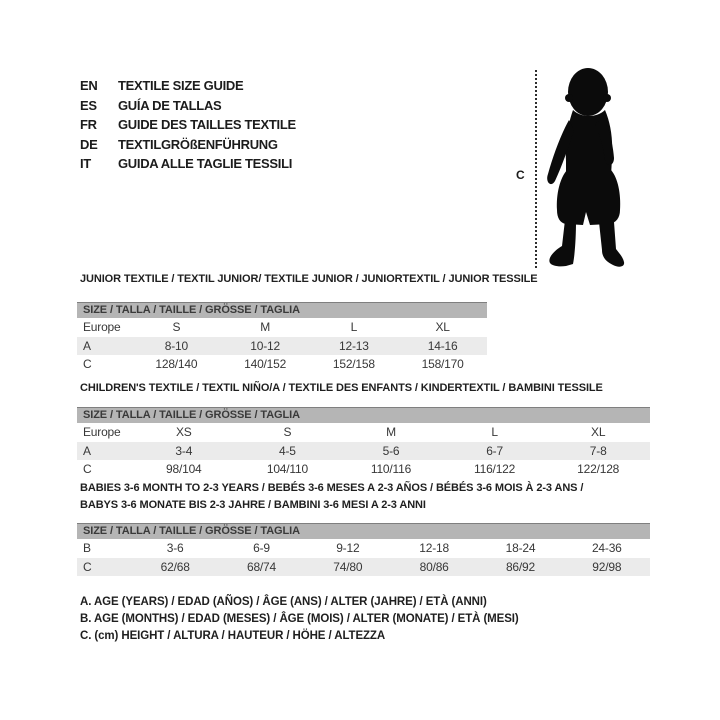 The width and height of the screenshot is (720, 720). I want to click on row-cell: 74/80, so click(348, 566).